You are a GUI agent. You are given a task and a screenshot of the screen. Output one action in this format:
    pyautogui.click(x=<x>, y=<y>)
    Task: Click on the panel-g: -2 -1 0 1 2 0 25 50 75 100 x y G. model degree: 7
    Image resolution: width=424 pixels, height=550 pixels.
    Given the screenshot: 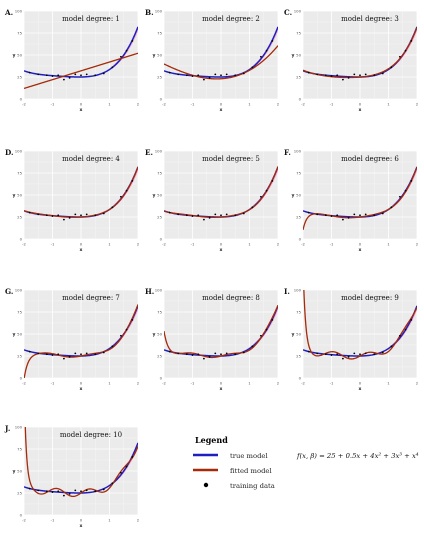 What is the action you would take?
    pyautogui.click(x=72, y=339)
    